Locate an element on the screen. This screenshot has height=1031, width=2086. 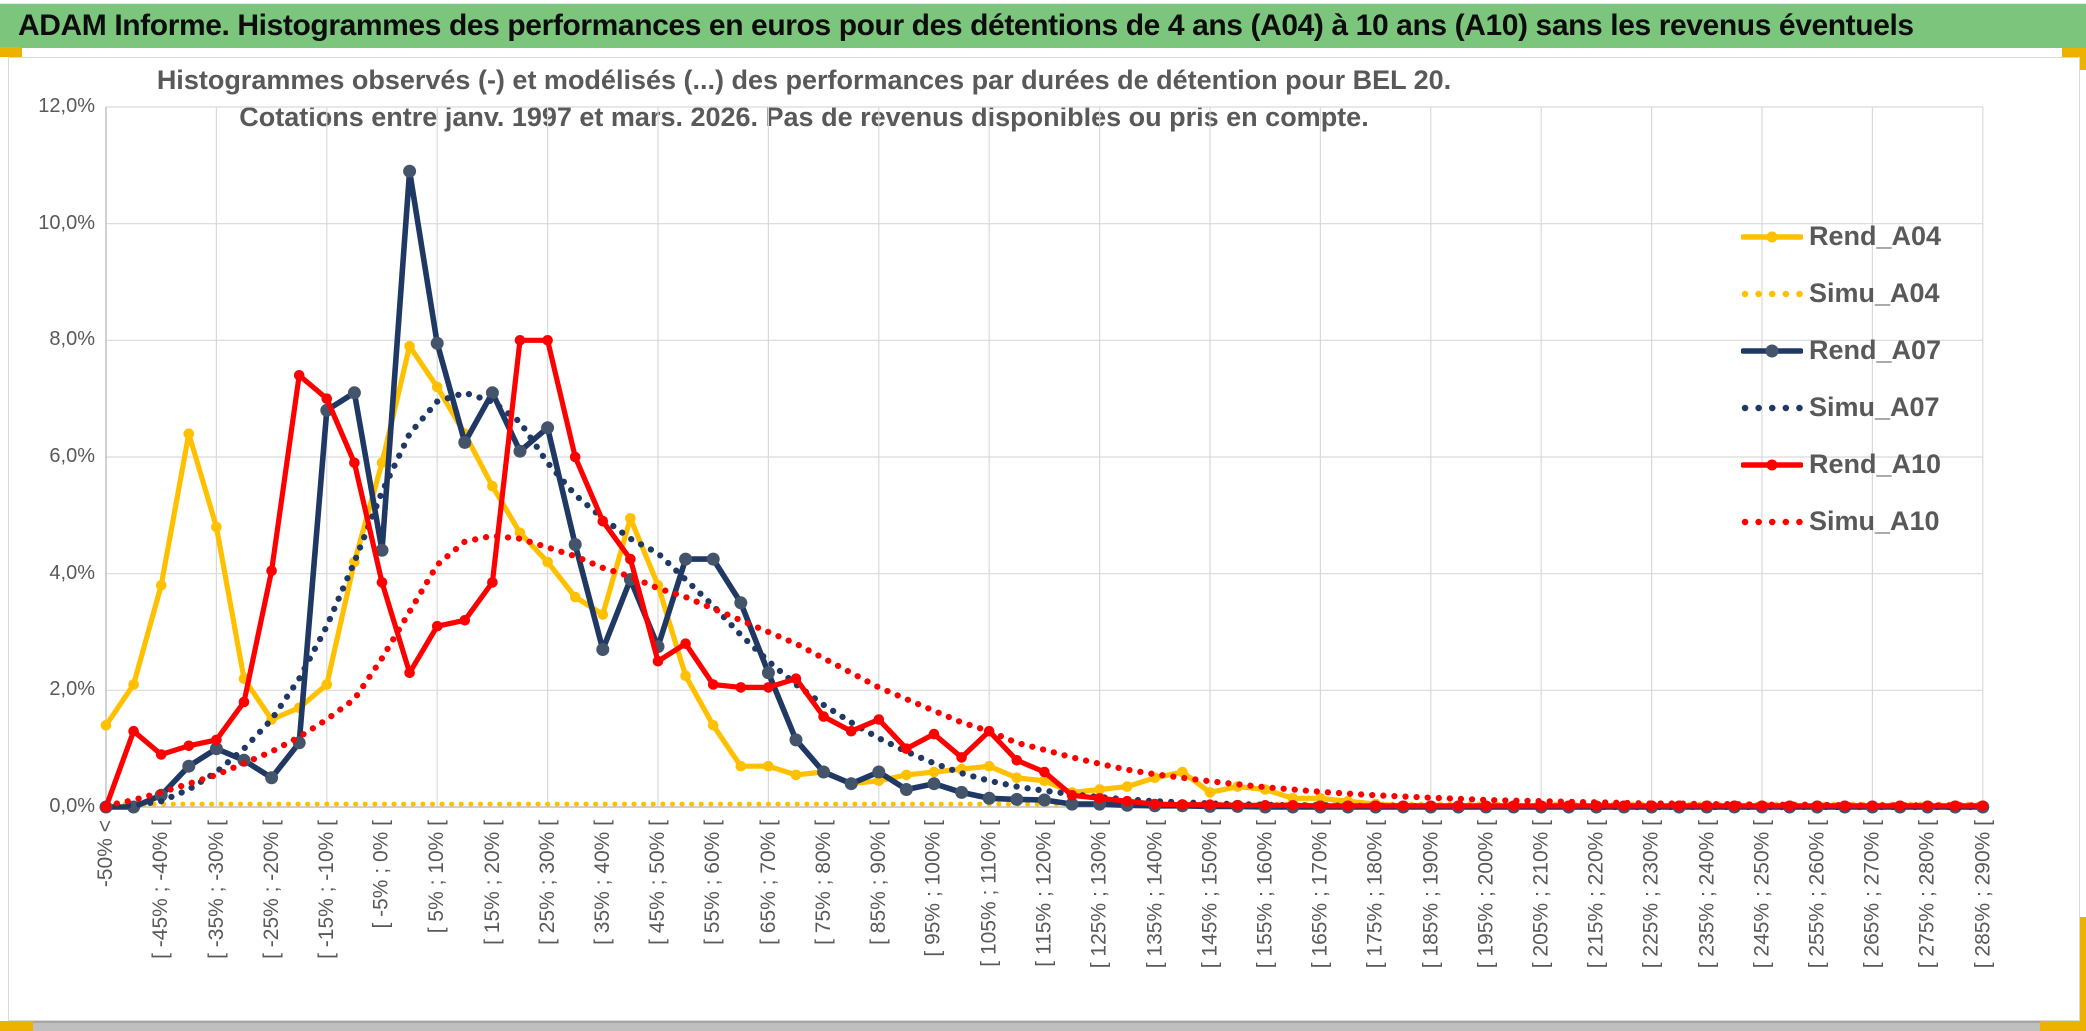
x-axis-tick-label: [ 235% ; 240% [ is located at coordinates (1706, 894).